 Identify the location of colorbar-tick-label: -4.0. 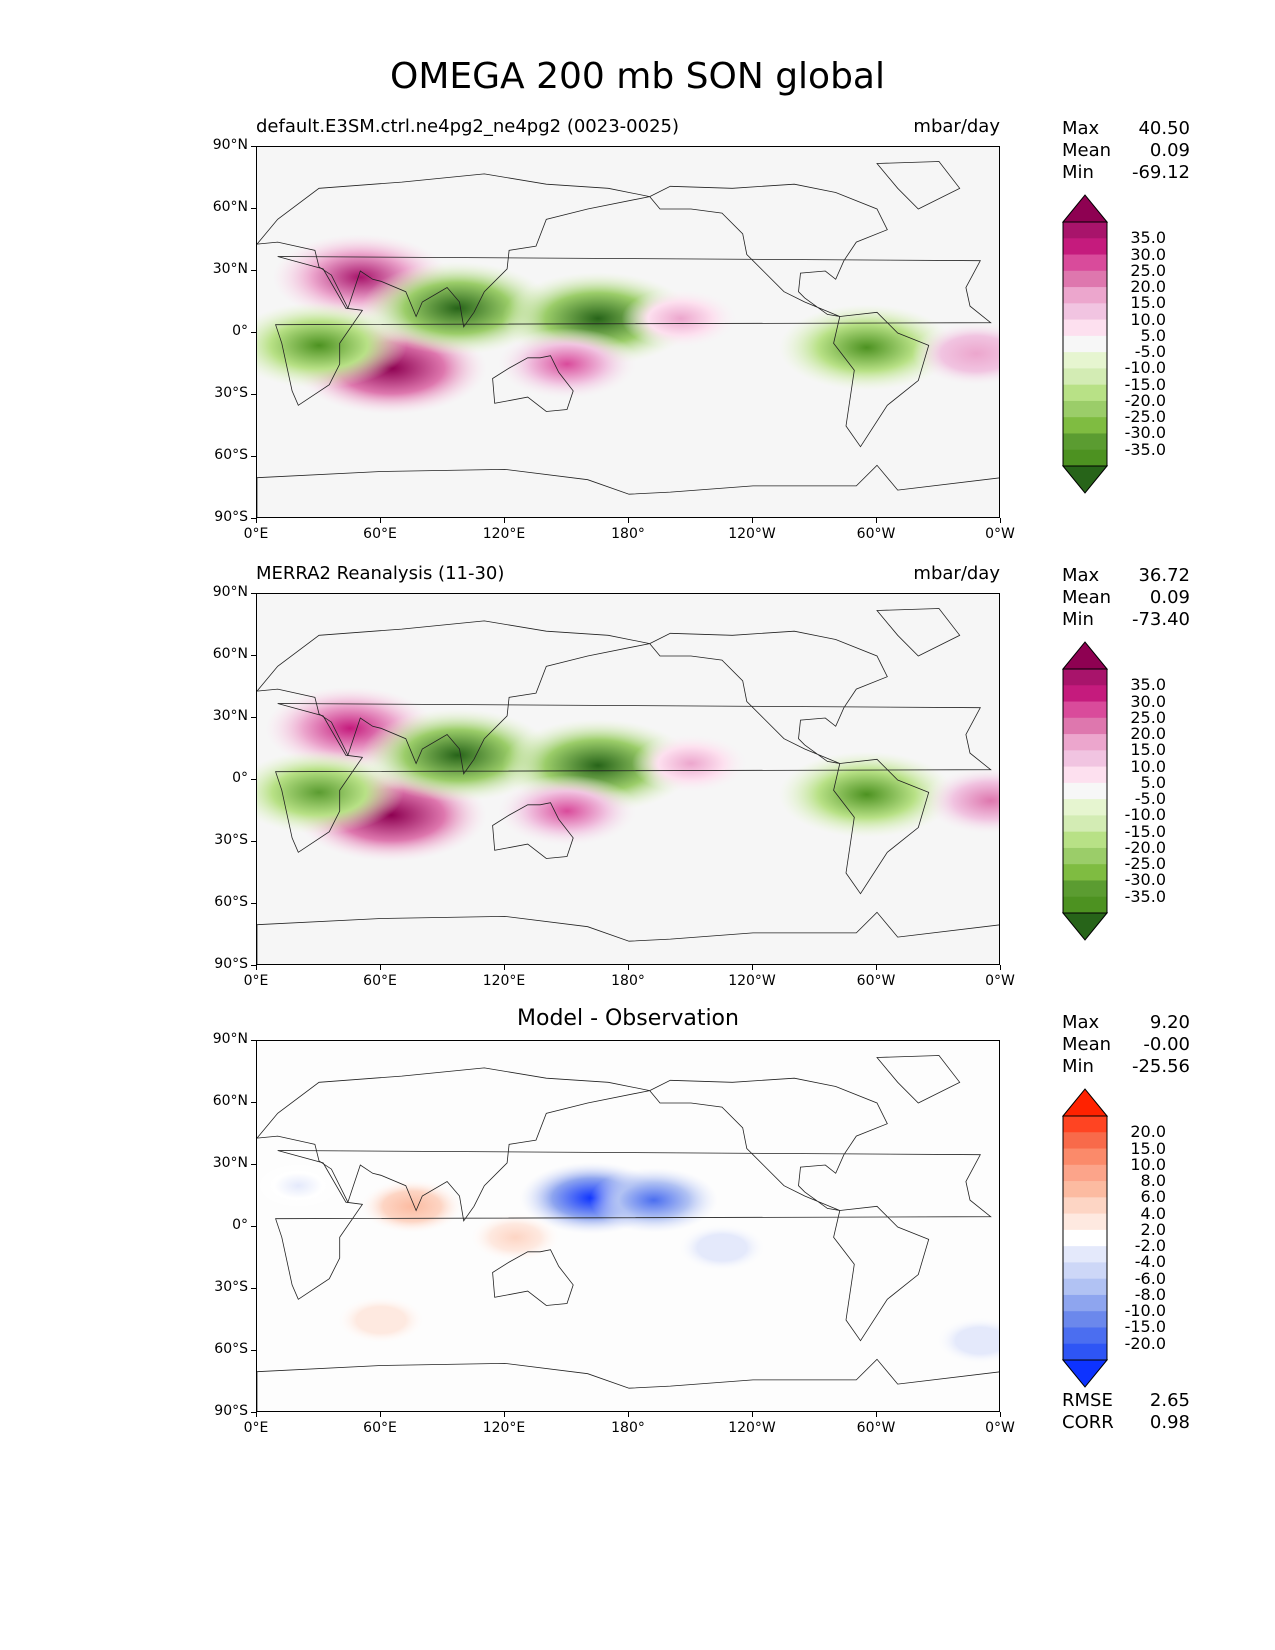
(1150, 1262).